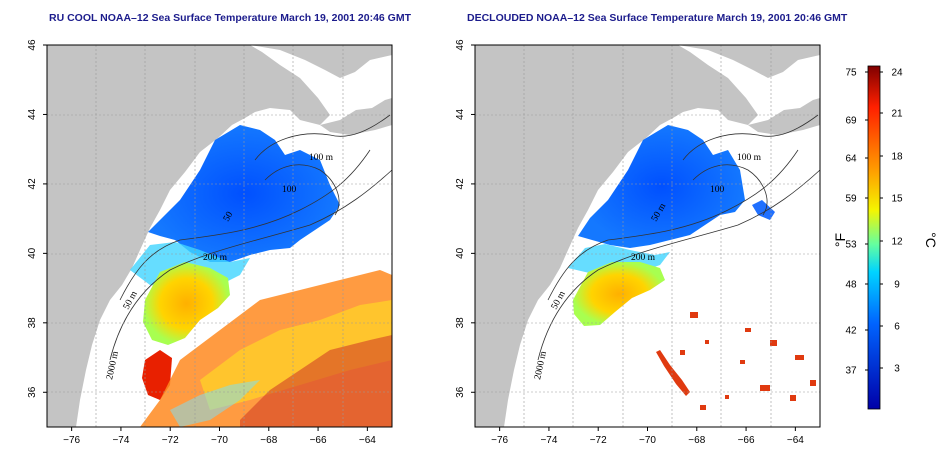 This screenshot has height=475, width=950. I want to click on celsius-unit-label: °C, so click(931, 240).